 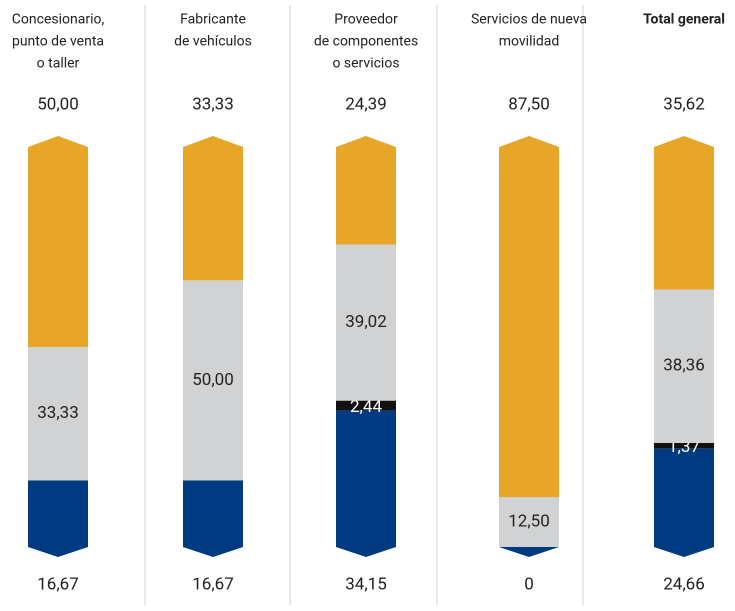 What do you see at coordinates (58, 64) in the screenshot?
I see `category-label: o taller` at bounding box center [58, 64].